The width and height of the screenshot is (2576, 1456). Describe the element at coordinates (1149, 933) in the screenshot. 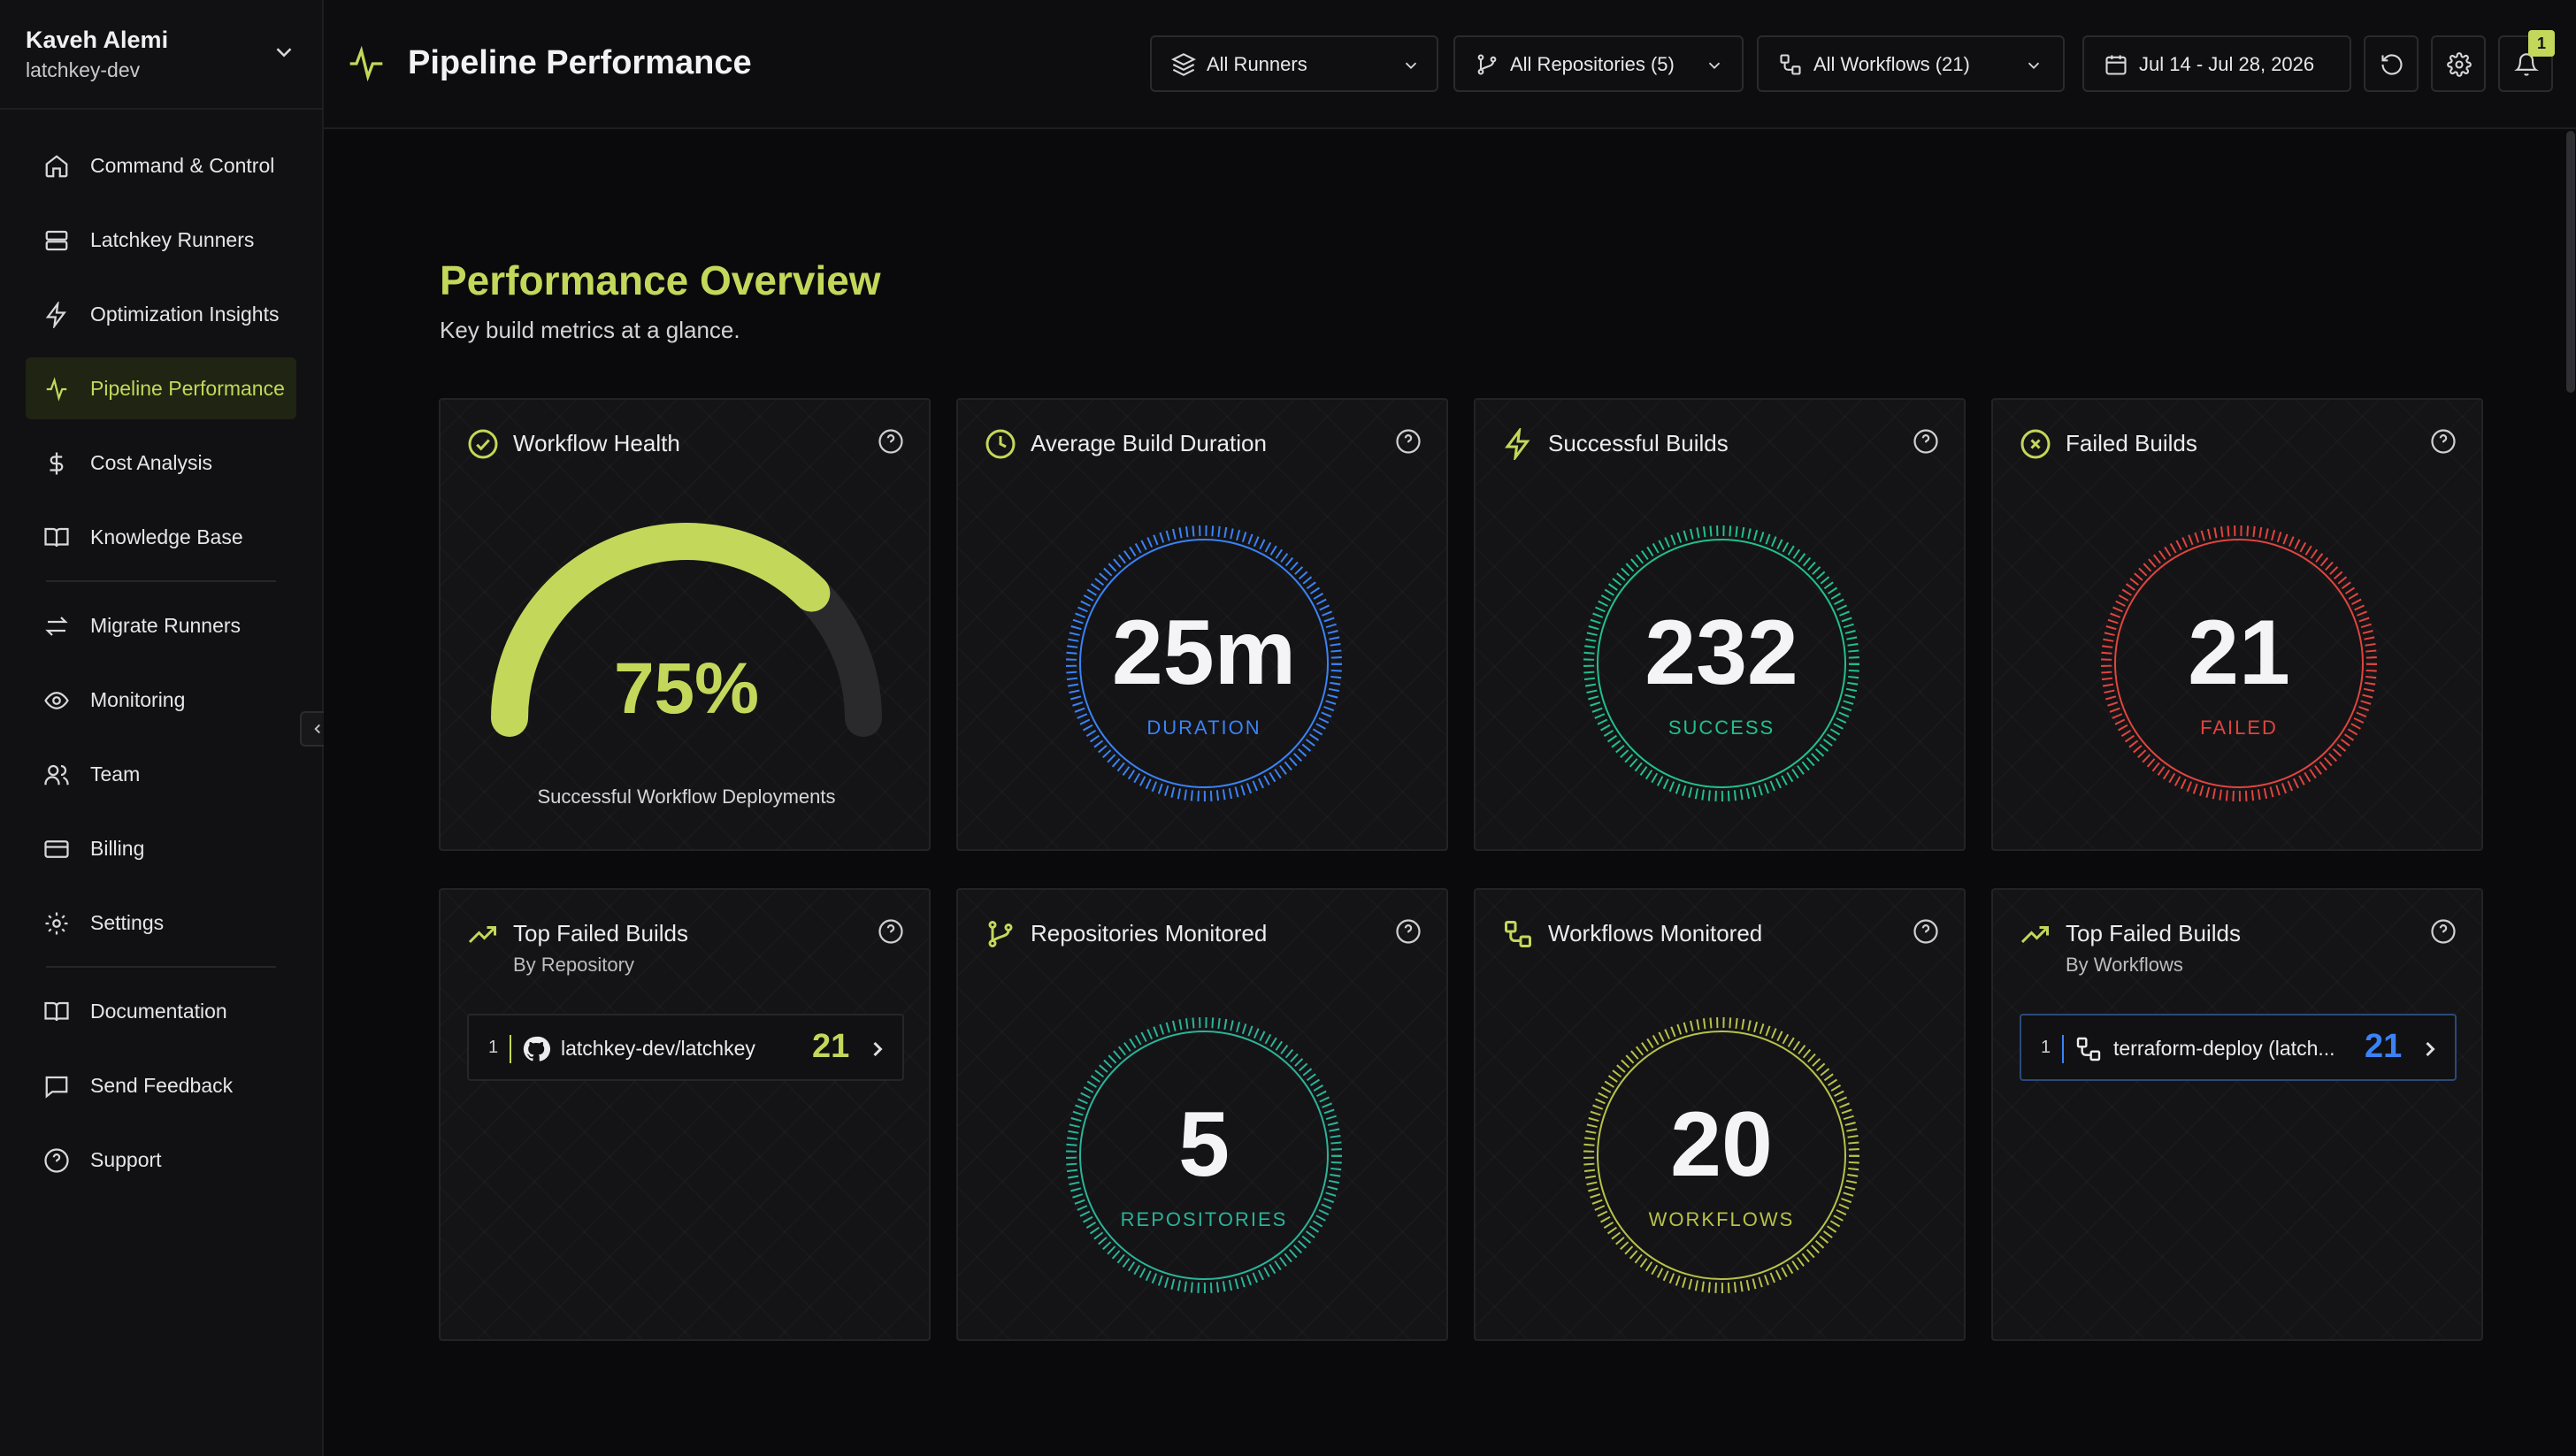

I see `card-title: Repositories Monitored` at that location.